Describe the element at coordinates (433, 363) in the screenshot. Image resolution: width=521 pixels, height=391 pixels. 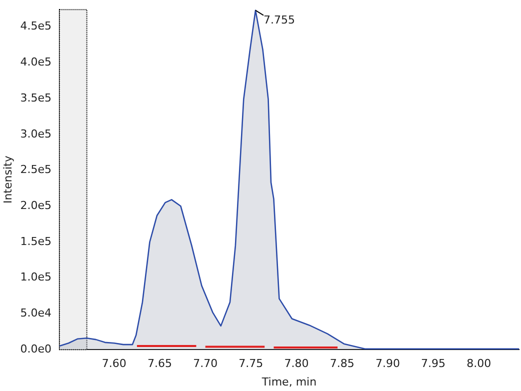
I see `x-tick-label: 7.95` at that location.